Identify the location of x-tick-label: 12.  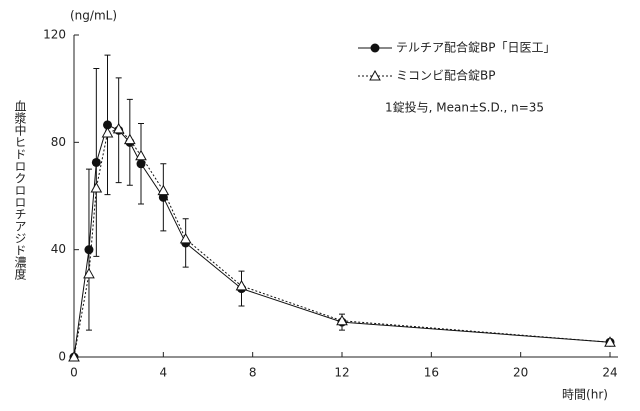
(341, 373).